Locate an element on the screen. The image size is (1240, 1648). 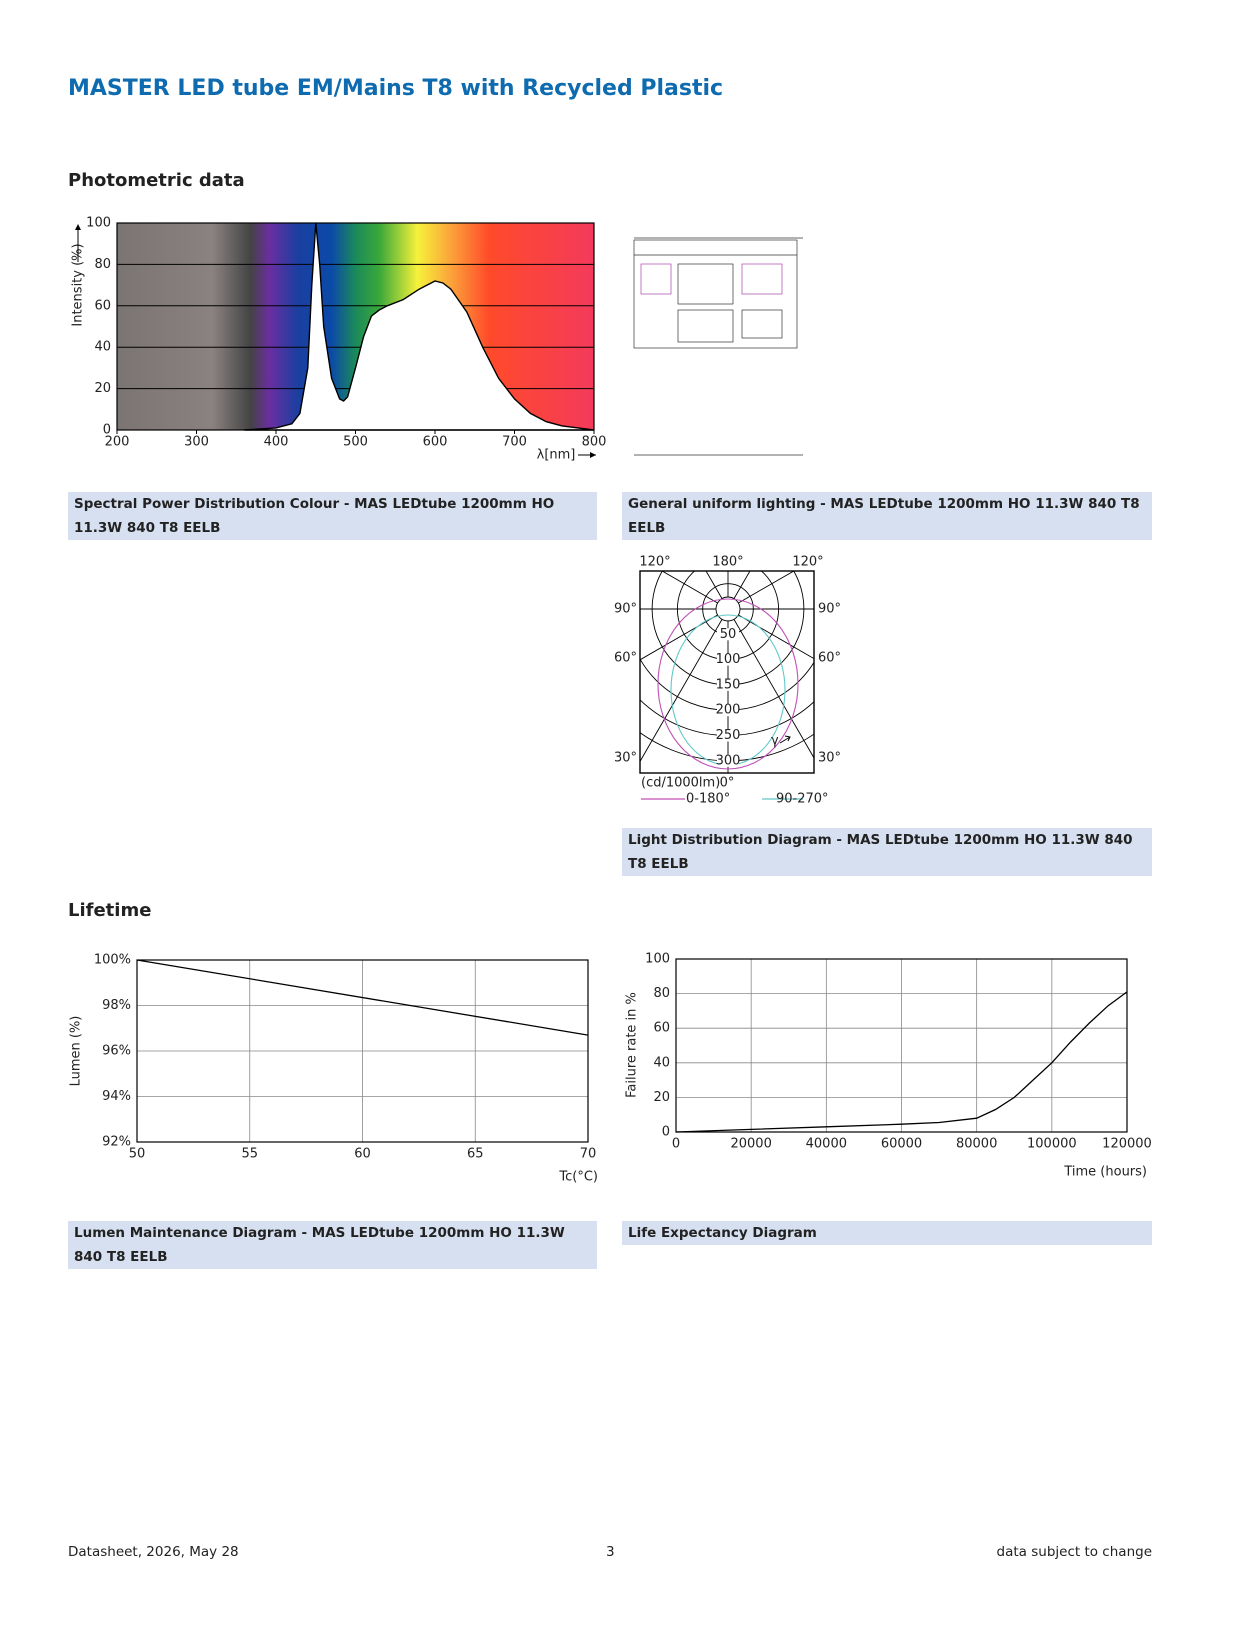
spectrum-curve is located at coordinates (419, 326).